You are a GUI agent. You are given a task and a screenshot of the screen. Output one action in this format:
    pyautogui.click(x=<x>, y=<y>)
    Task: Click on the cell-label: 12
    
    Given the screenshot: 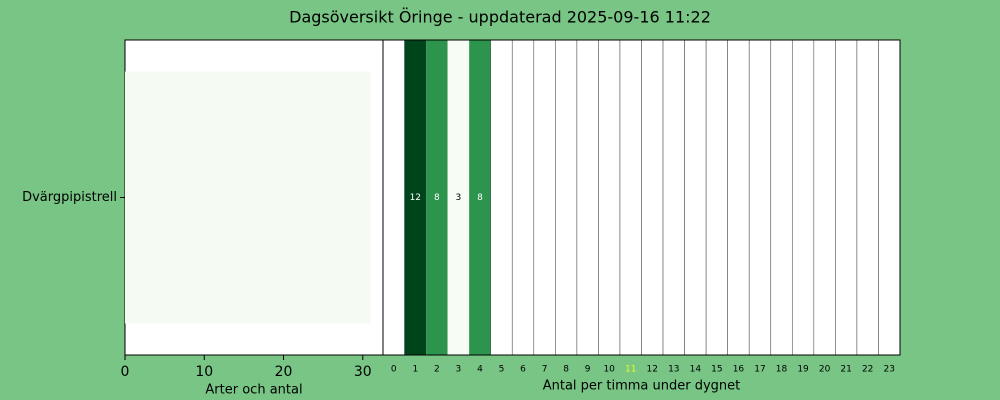 What is the action you would take?
    pyautogui.click(x=415, y=198)
    